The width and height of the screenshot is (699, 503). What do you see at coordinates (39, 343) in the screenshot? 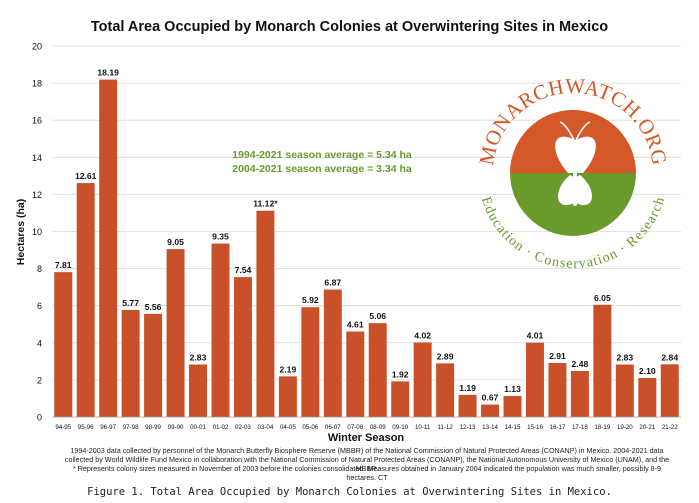
I see `y-tick-label: 4` at bounding box center [39, 343].